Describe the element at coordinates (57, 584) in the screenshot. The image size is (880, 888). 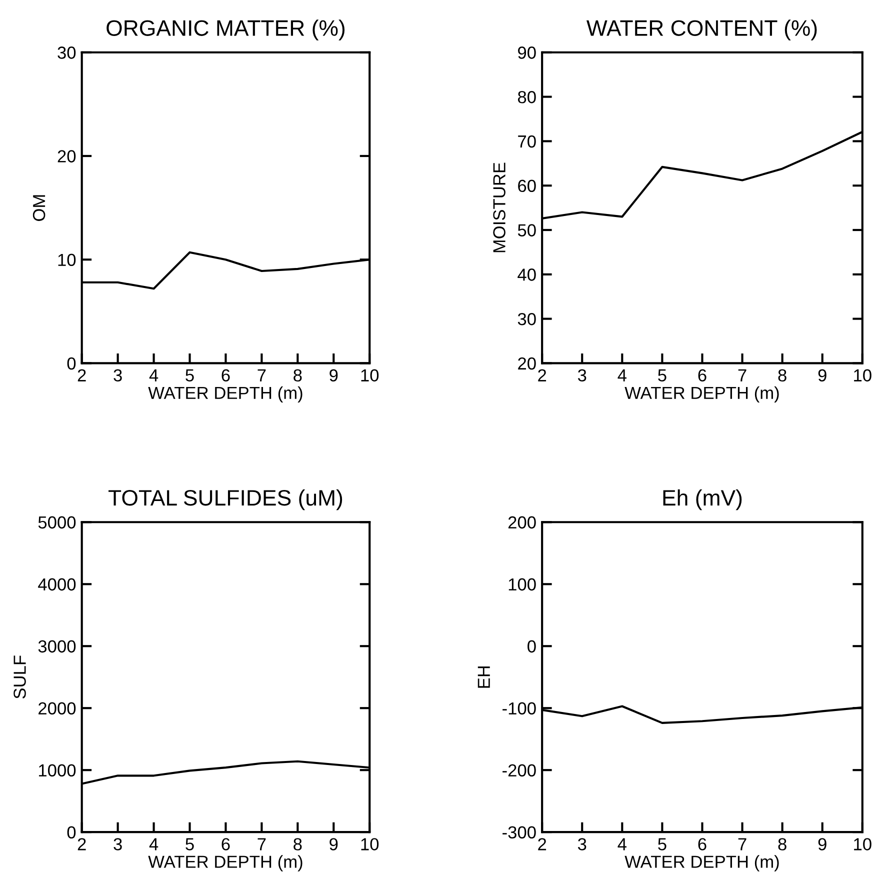
I see `y-tick-label: 4000` at that location.